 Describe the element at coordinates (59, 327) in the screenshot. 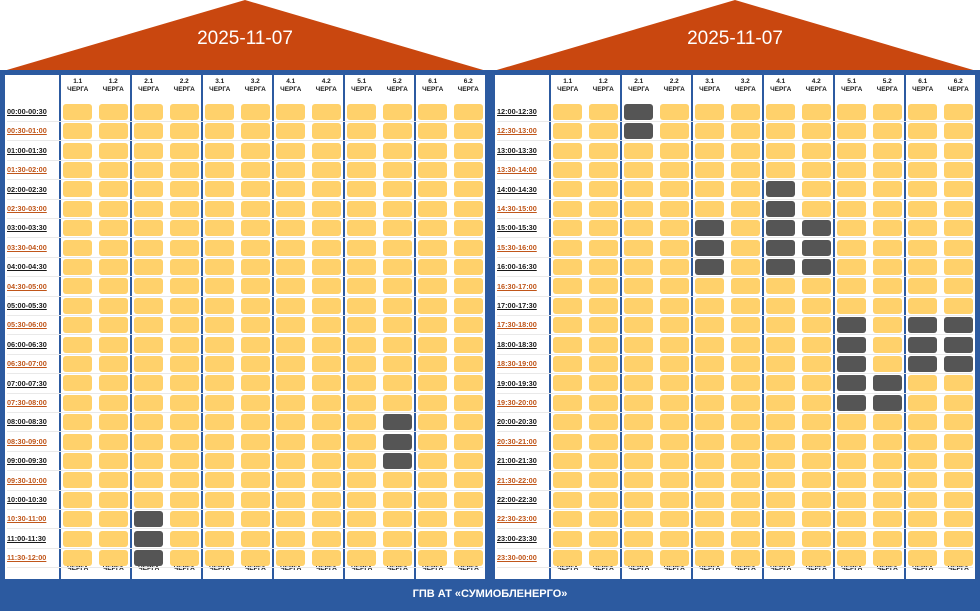

I see `group-separator` at that location.